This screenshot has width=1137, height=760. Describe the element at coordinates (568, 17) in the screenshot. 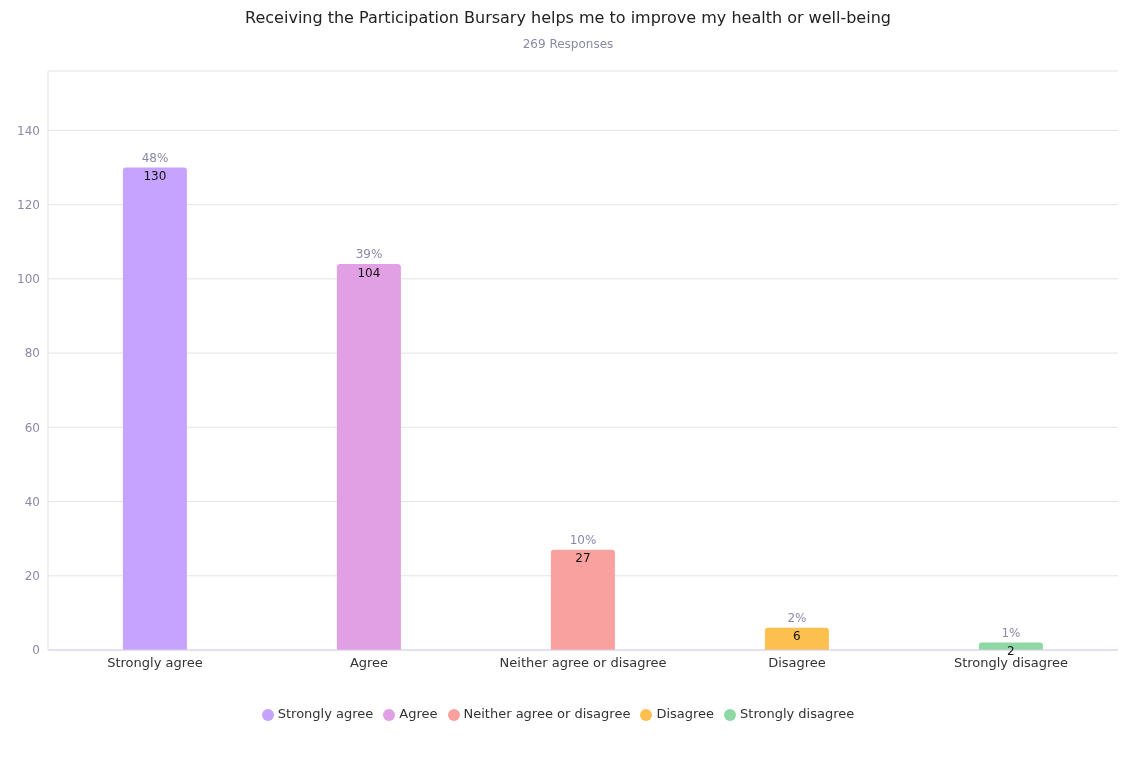

I see `chart-title: Receiving the Participation Bursary helps me to improve my health or well-being` at that location.